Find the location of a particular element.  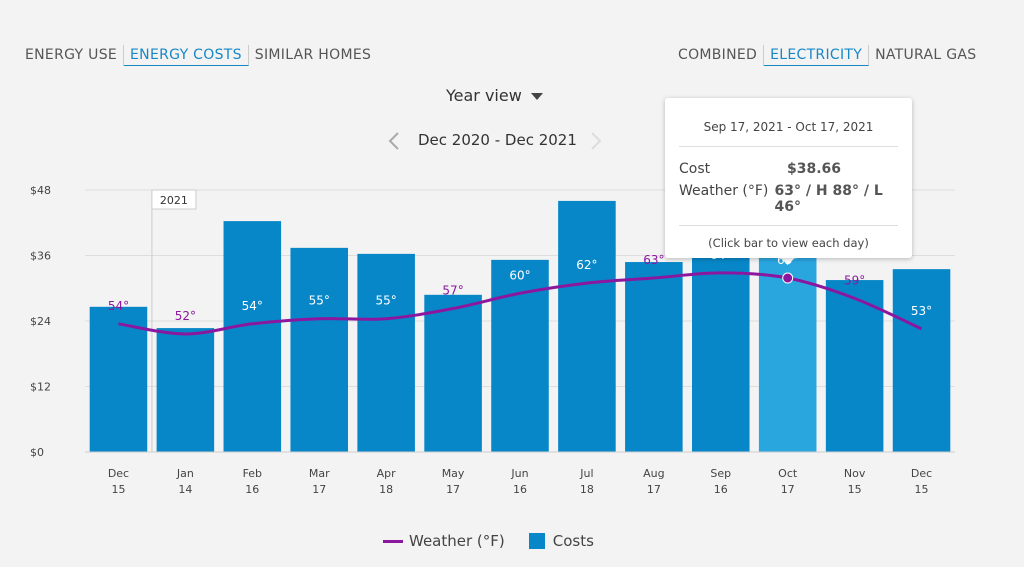

tooltip-key: Cost is located at coordinates (695, 169).